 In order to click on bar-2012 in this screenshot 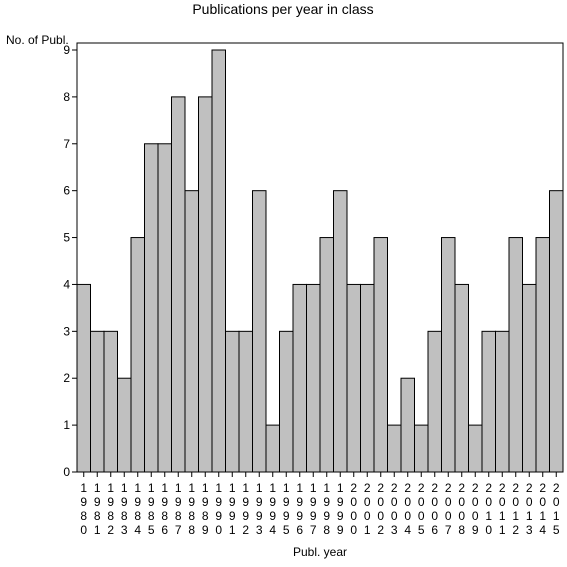, I will do `click(515, 355)`.